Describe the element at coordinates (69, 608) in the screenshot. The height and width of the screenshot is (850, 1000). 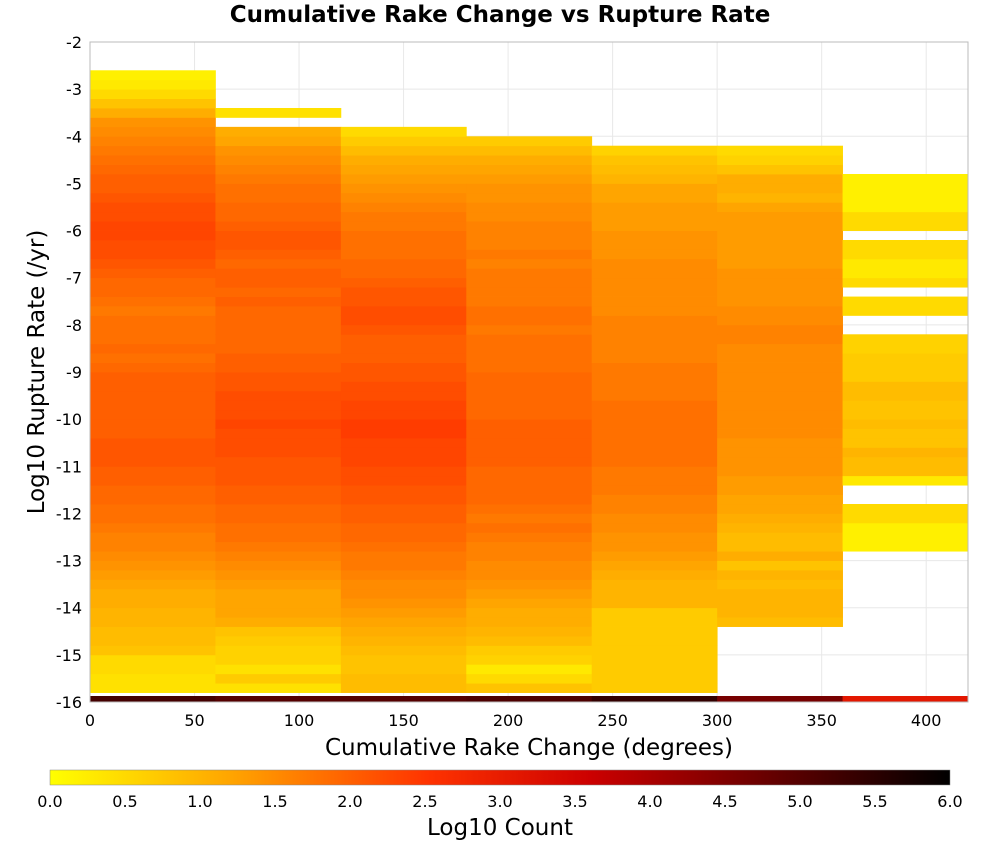
I see `y-tick-label: -14` at that location.